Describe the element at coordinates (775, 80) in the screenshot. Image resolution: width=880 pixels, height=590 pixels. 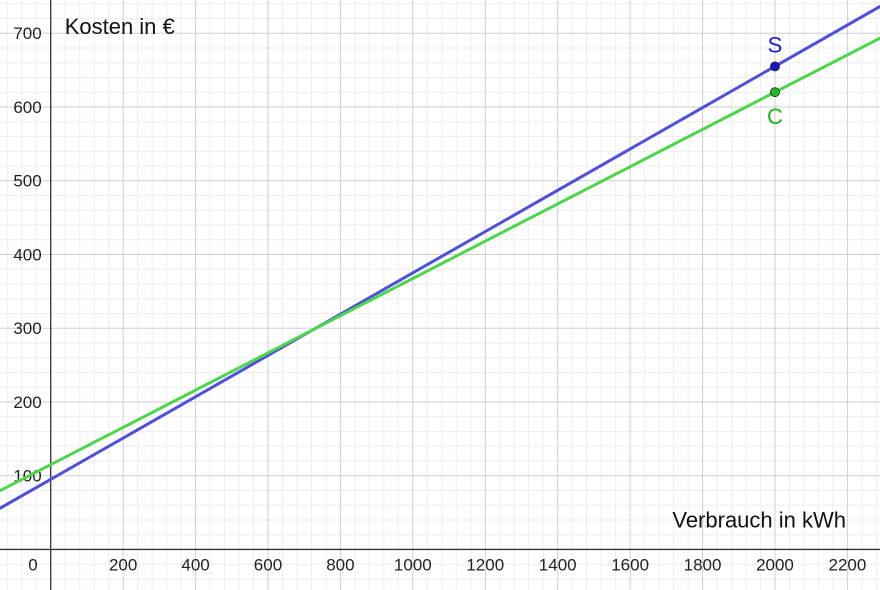
I see `series-points: SC` at that location.